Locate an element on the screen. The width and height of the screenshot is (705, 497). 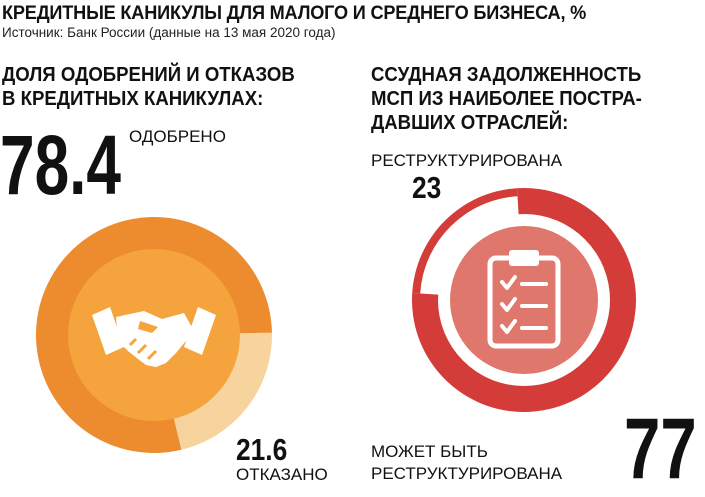
right-heading-line2: МСП ИЗ НАИБОЛЕЕ ПОСТРА- is located at coordinates (506, 99).